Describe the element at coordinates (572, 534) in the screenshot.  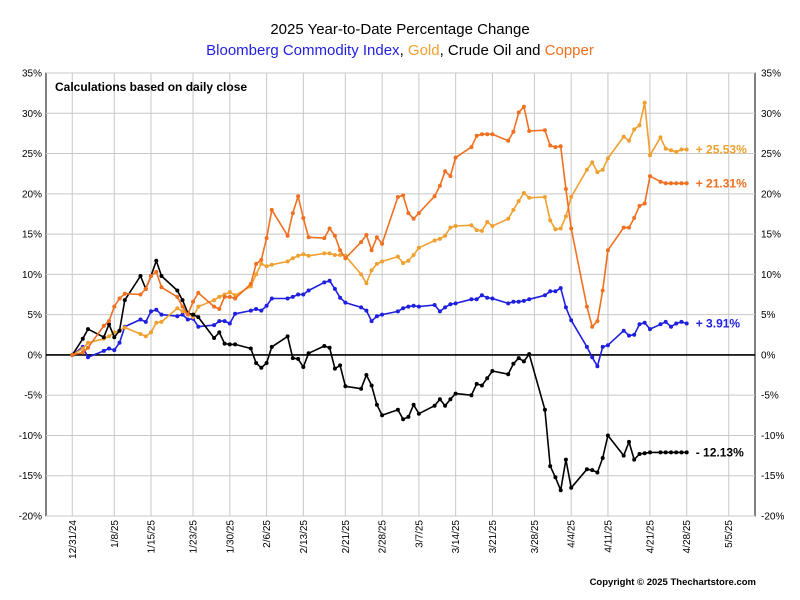
I see `x-tick-label: 4/4/25` at that location.